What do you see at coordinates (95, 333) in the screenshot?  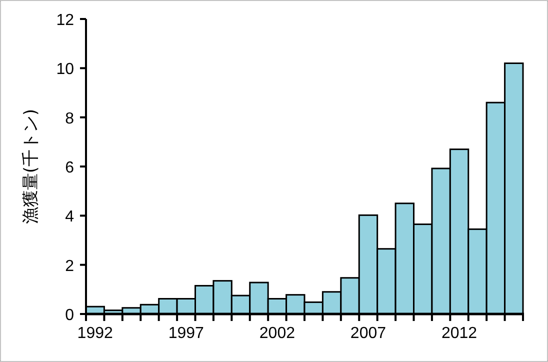 I see `x-tick-label: 1992` at bounding box center [95, 333].